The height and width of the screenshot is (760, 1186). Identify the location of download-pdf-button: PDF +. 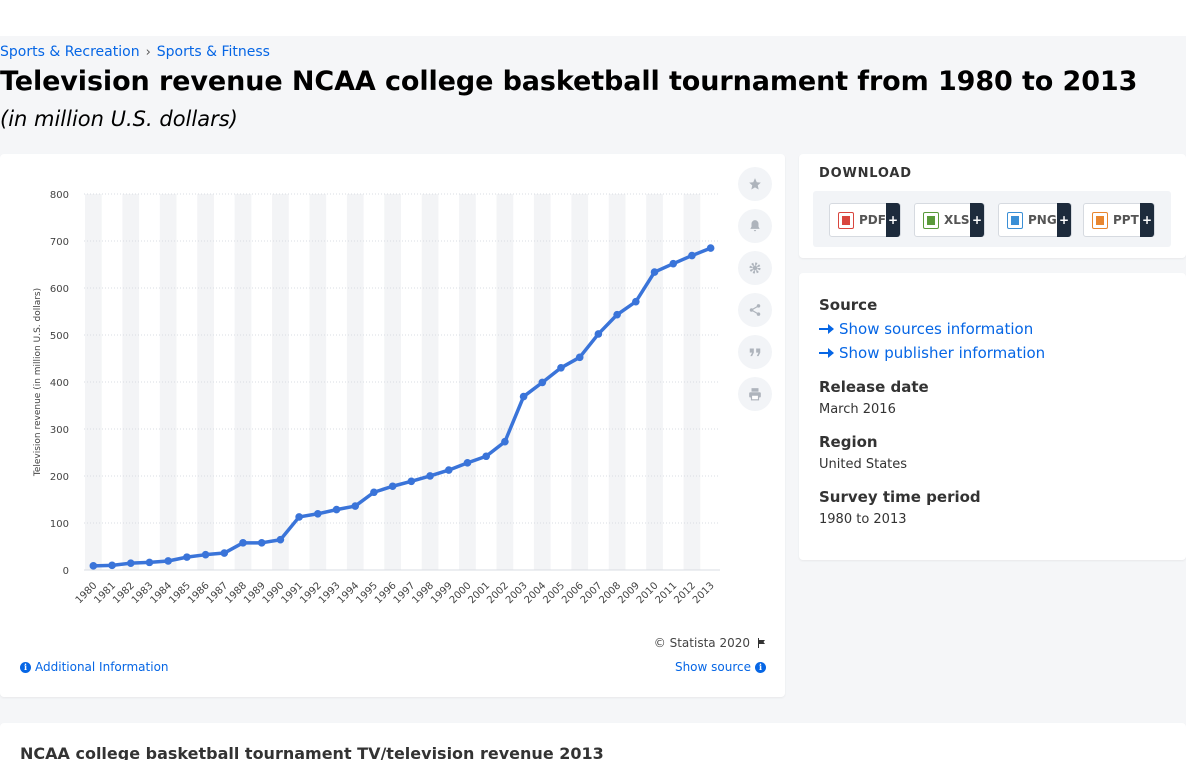
(865, 220).